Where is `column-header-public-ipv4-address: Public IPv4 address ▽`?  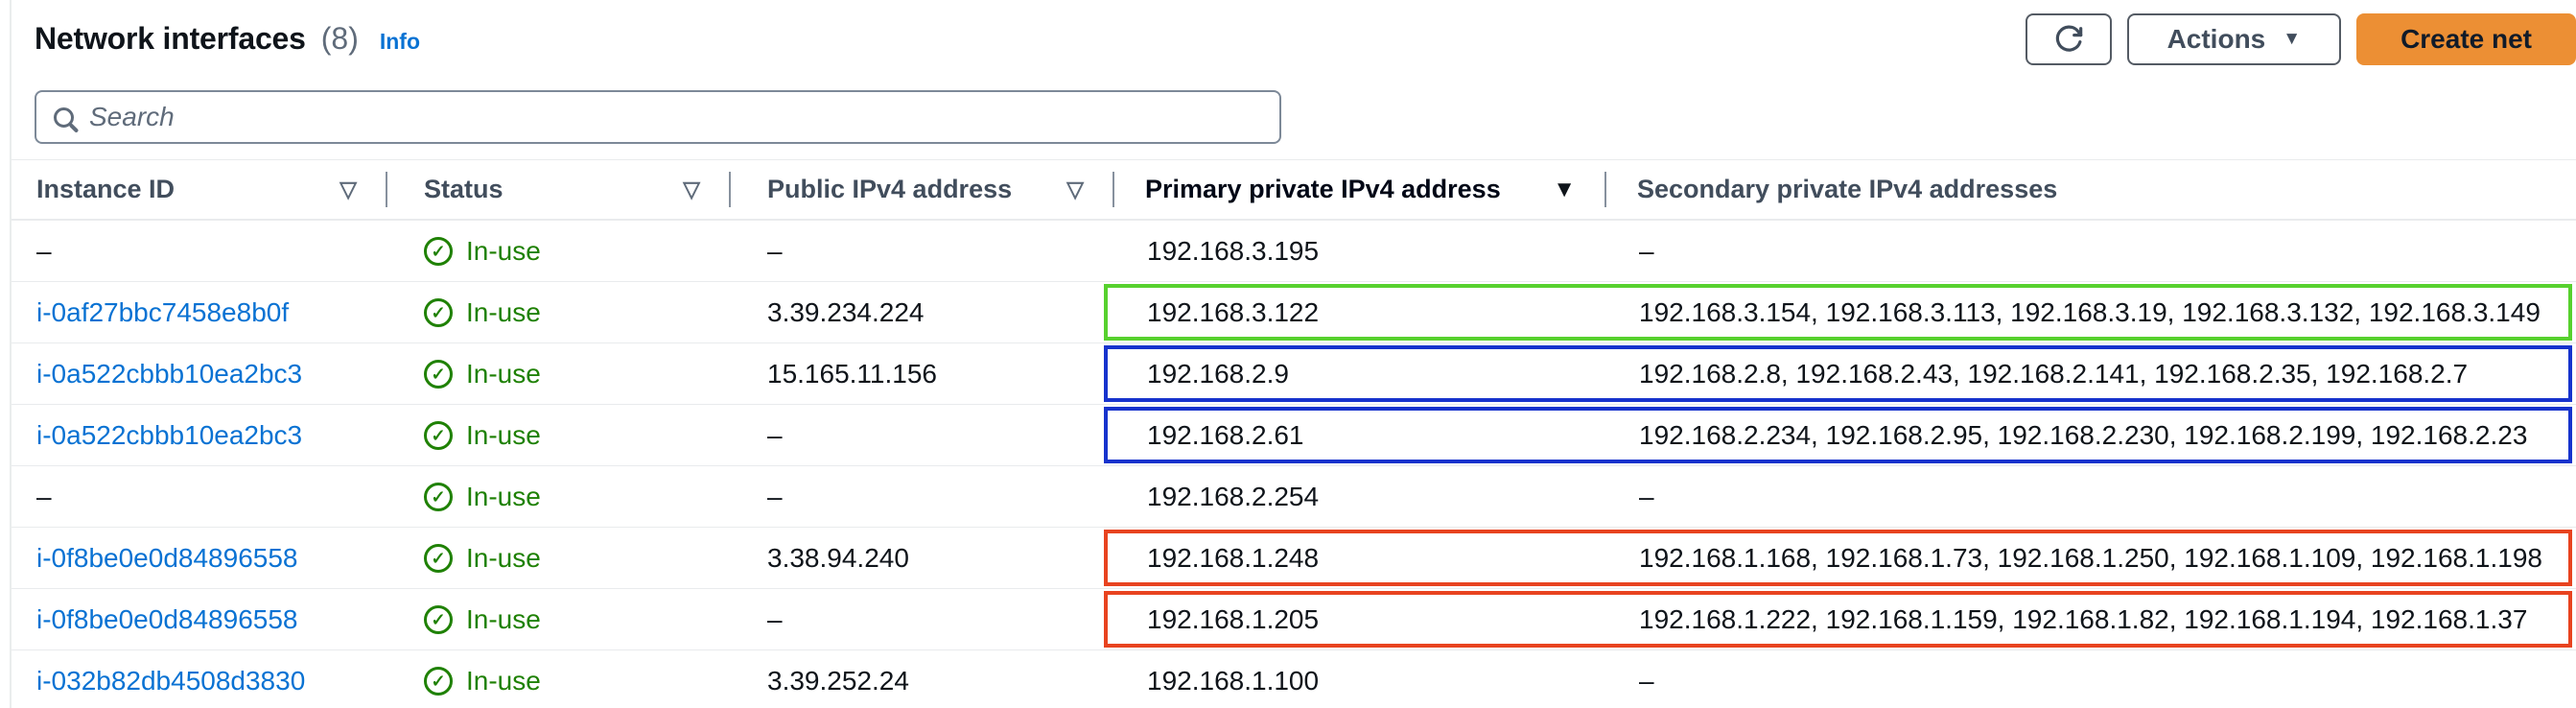 column-header-public-ipv4-address: Public IPv4 address ▽ is located at coordinates (920, 190).